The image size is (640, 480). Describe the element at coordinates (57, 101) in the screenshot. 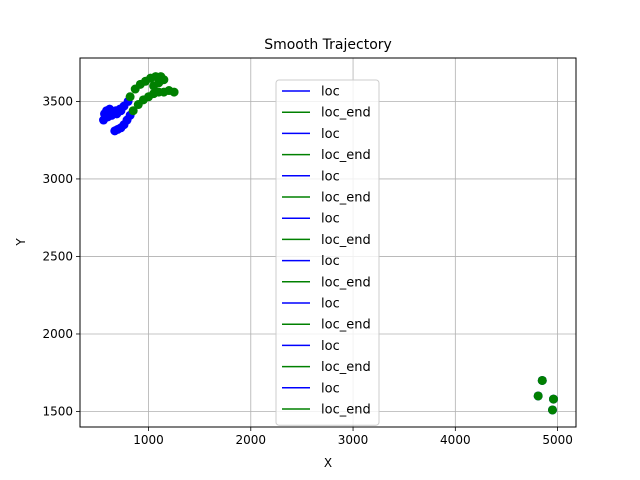

I see `y-tick-label: 3500` at that location.